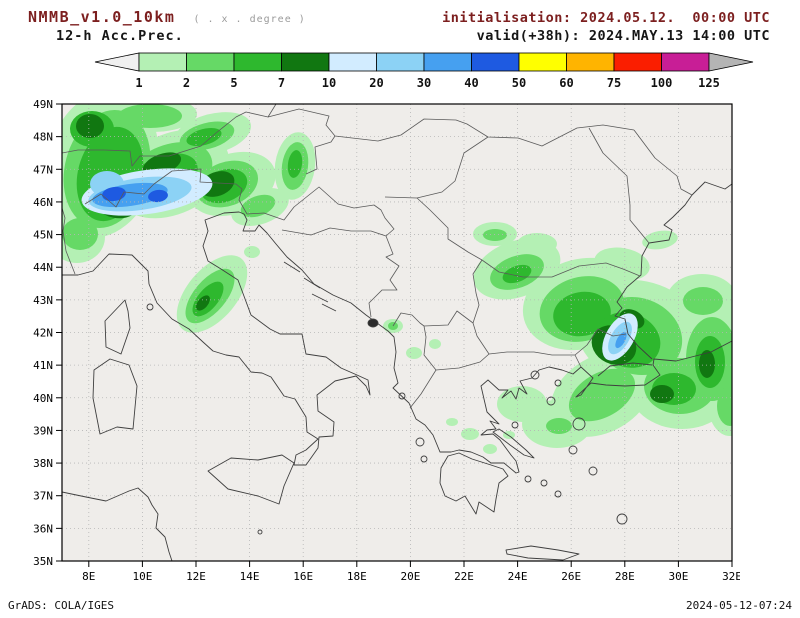 This screenshot has width=800, height=618. I want to click on resolution-note: ( . x . degree ), so click(249, 19).